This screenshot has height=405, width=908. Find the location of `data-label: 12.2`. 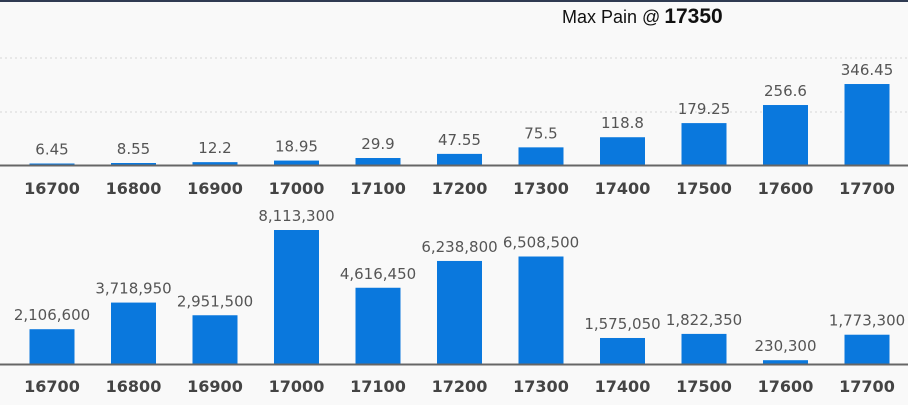

data-label: 12.2 is located at coordinates (214, 148).